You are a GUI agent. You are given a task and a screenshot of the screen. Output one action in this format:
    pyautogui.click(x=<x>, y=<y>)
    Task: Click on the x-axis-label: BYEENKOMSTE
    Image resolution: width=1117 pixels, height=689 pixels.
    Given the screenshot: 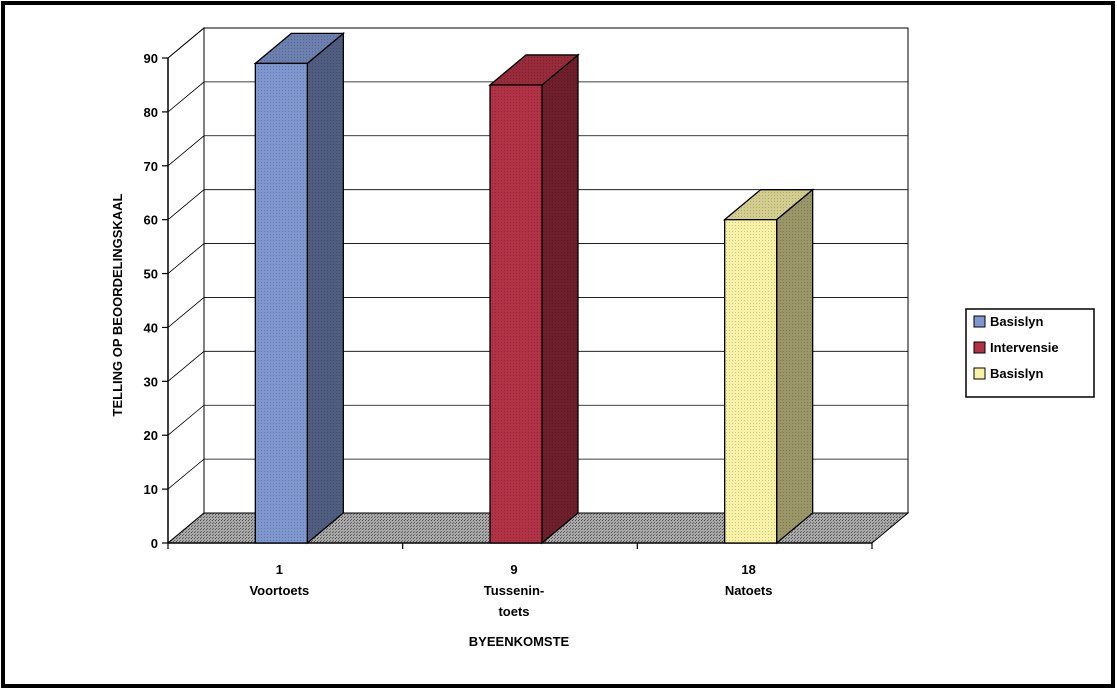 What is the action you would take?
    pyautogui.click(x=519, y=641)
    